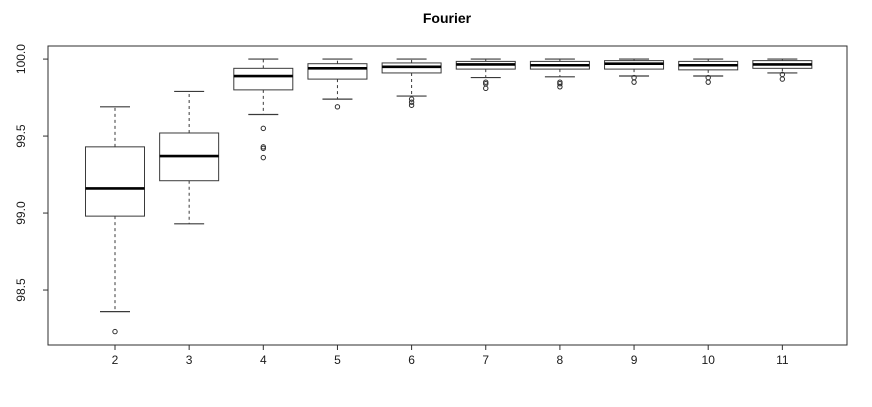 This screenshot has height=407, width=872. I want to click on x-tick-label: 3, so click(189, 360).